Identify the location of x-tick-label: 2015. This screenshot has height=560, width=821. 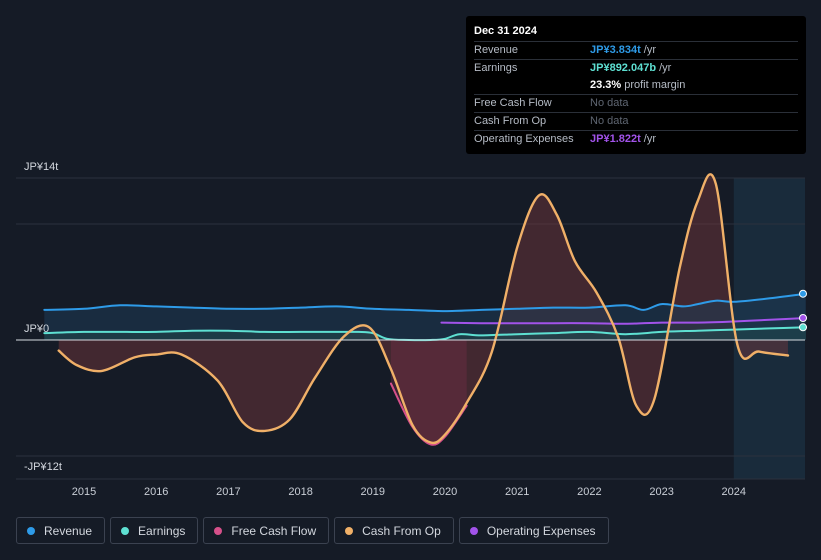
(84, 492).